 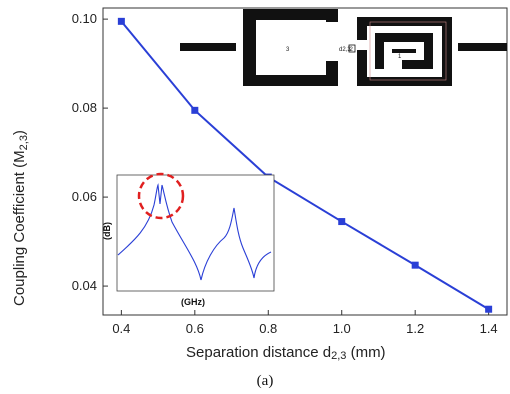 What do you see at coordinates (193, 302) in the screenshot?
I see `inset-x-label: (GHz)` at bounding box center [193, 302].